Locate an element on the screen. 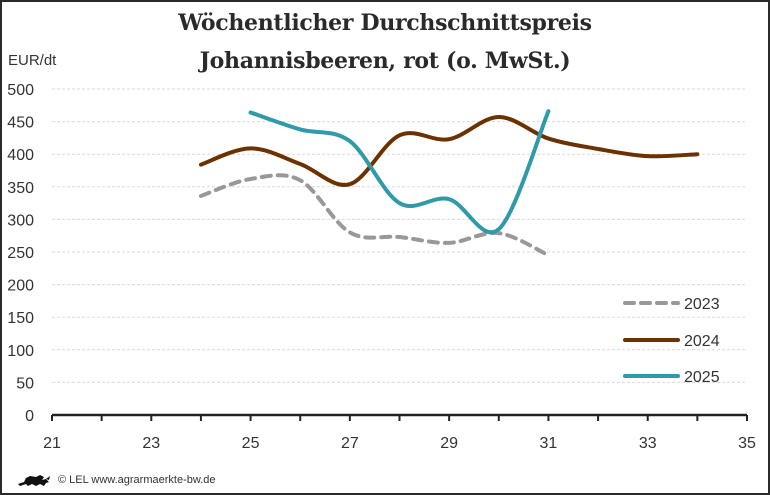  legend-label-2025: 2025 is located at coordinates (702, 377).